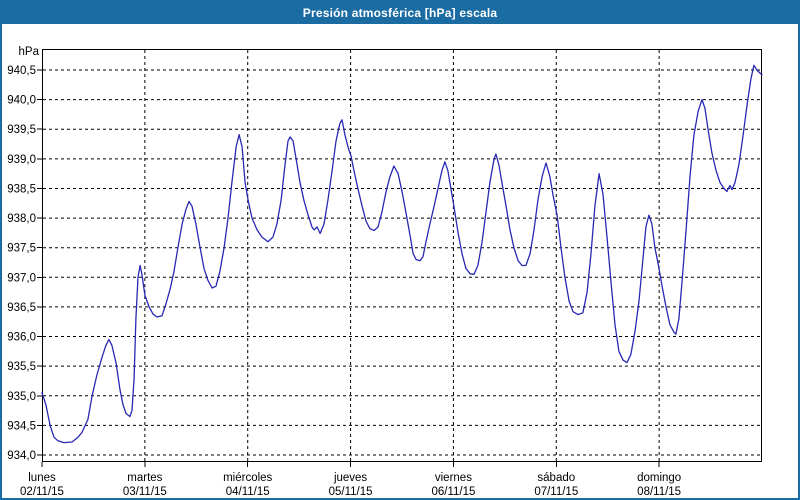 The height and width of the screenshot is (500, 800). I want to click on x-date-label: 03/11/15, so click(145, 492).